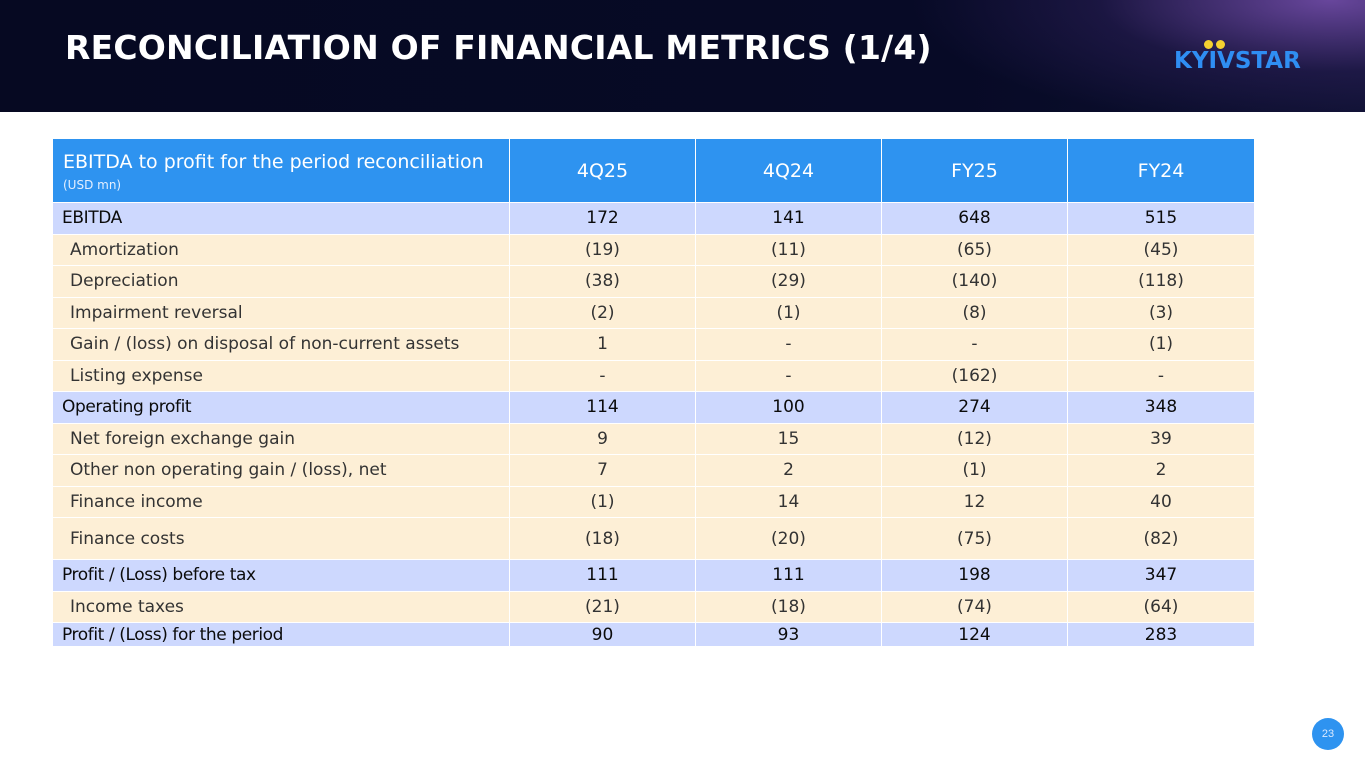  I want to click on table-cell: (8), so click(974, 312).